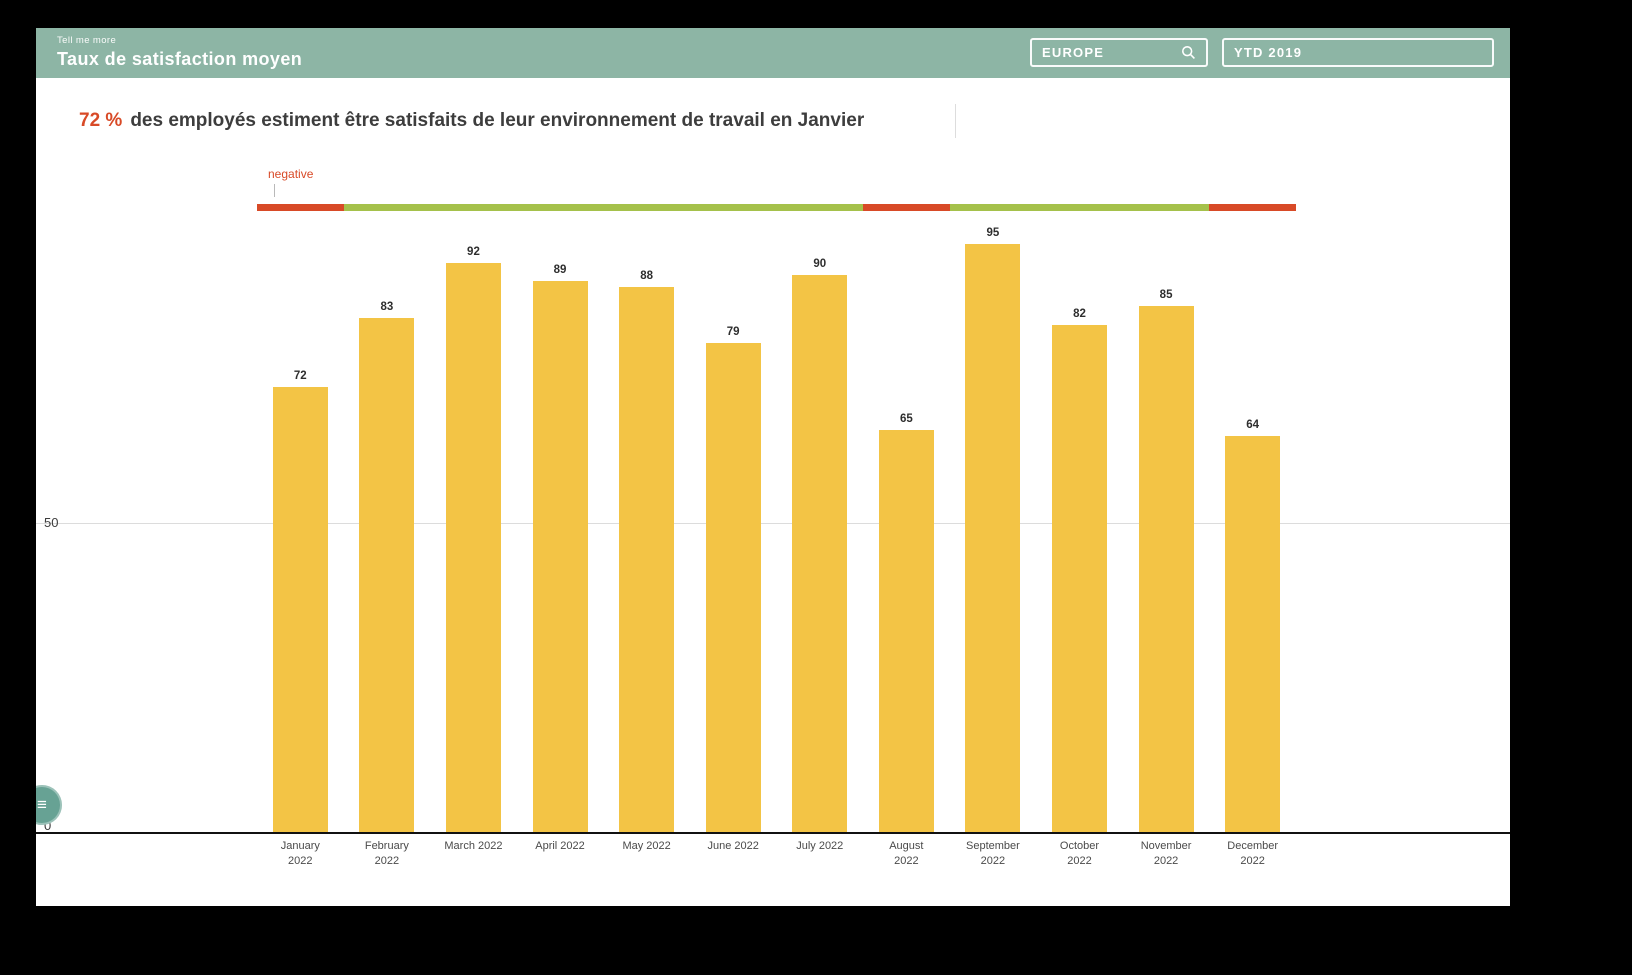 Image resolution: width=1632 pixels, height=975 pixels. Describe the element at coordinates (773, 833) in the screenshot. I see `x-axis-line` at that location.